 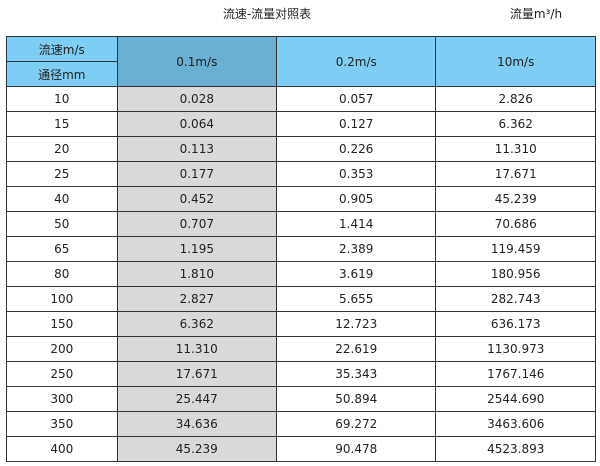 I want to click on flow-0.2-cell: 0.905, so click(x=356, y=199).